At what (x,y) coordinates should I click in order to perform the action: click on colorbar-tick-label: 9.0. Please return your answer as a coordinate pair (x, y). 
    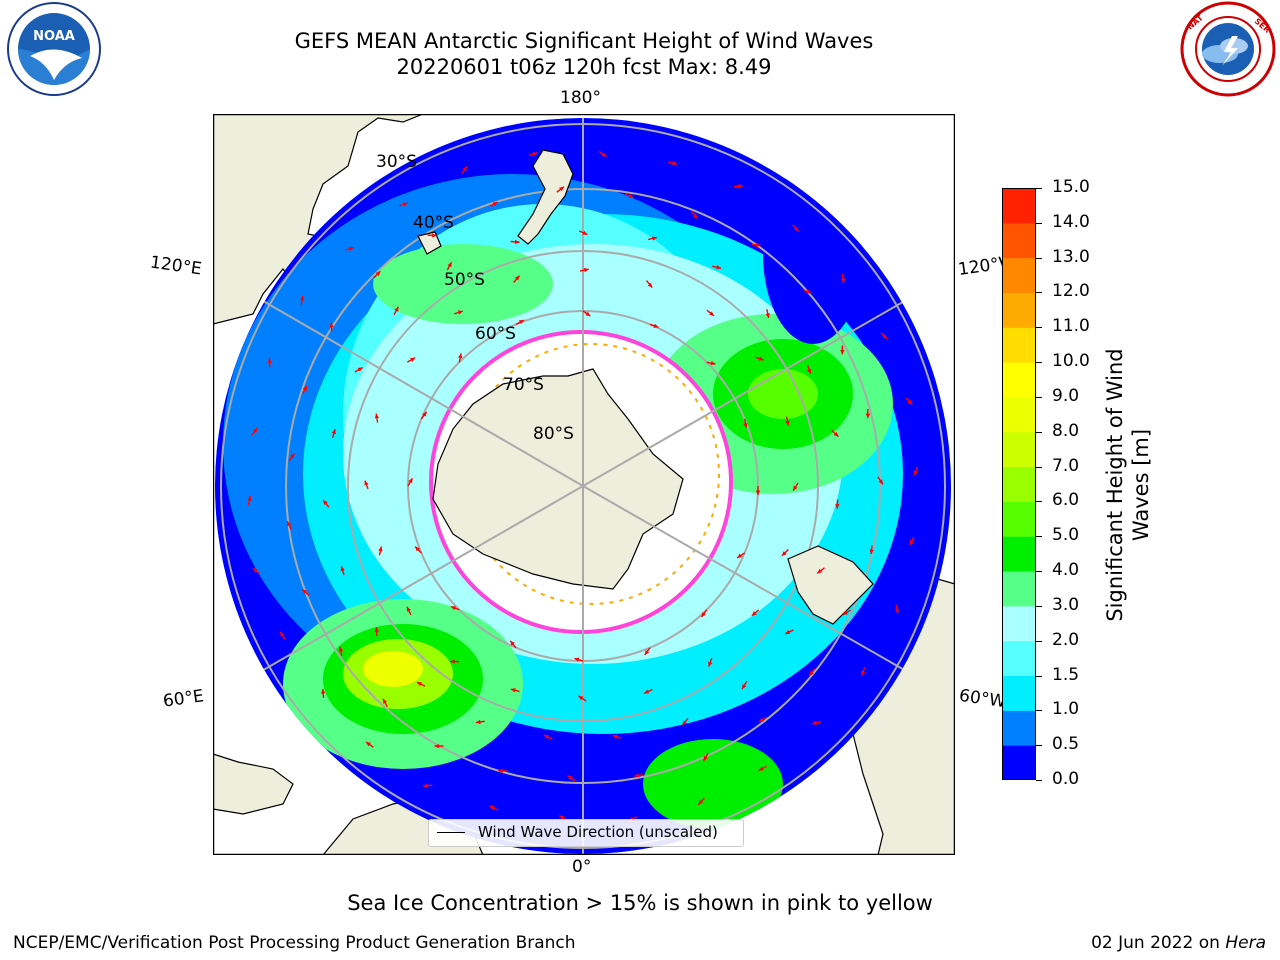
    Looking at the image, I should click on (1066, 395).